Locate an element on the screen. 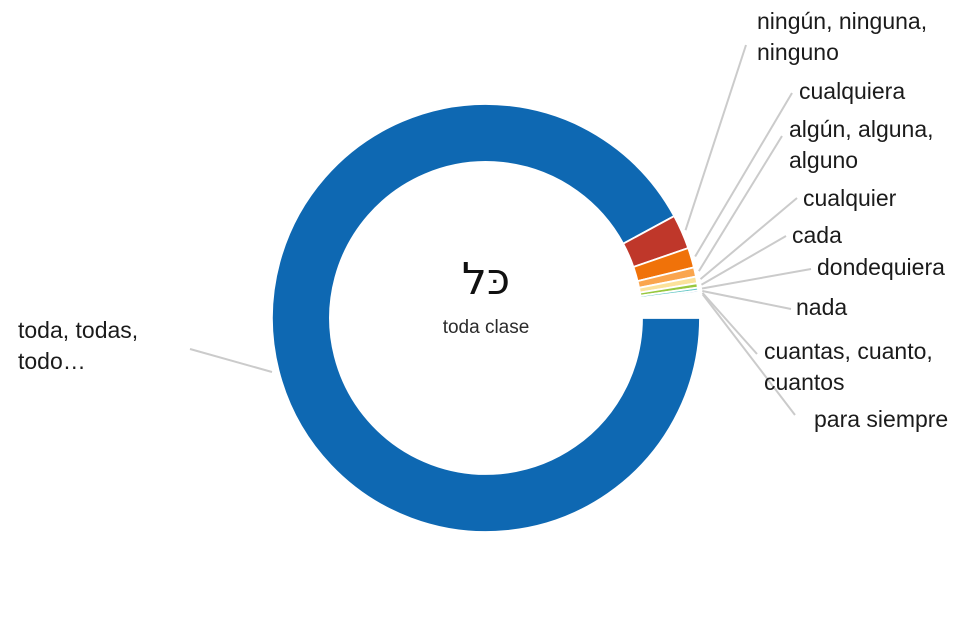 The width and height of the screenshot is (975, 637). donut-segment-9: para siempre is located at coordinates (670, 298).